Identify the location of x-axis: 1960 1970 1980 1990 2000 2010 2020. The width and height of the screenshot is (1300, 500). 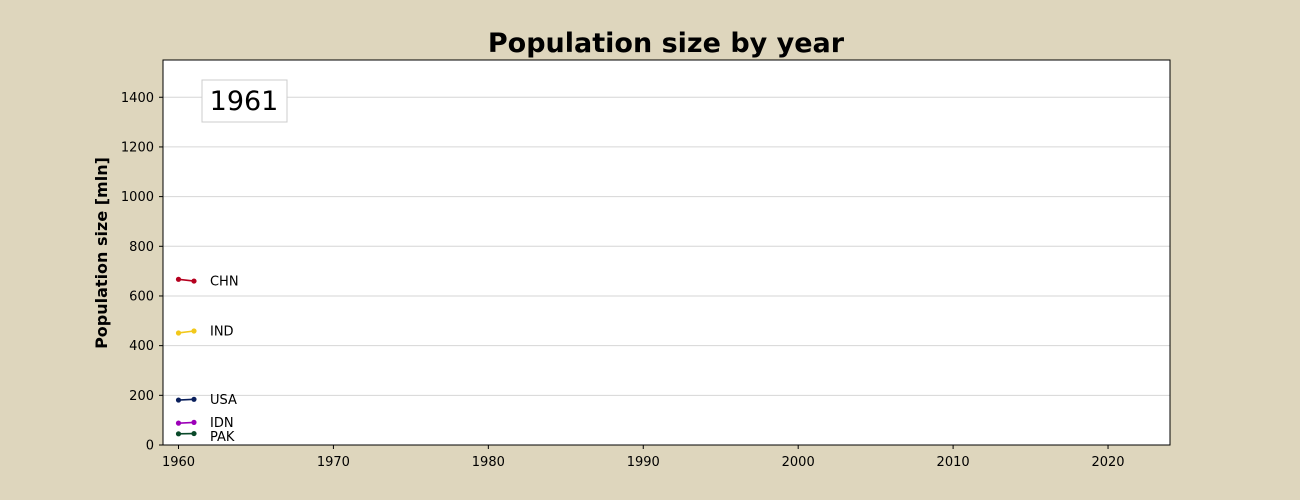
(643, 457).